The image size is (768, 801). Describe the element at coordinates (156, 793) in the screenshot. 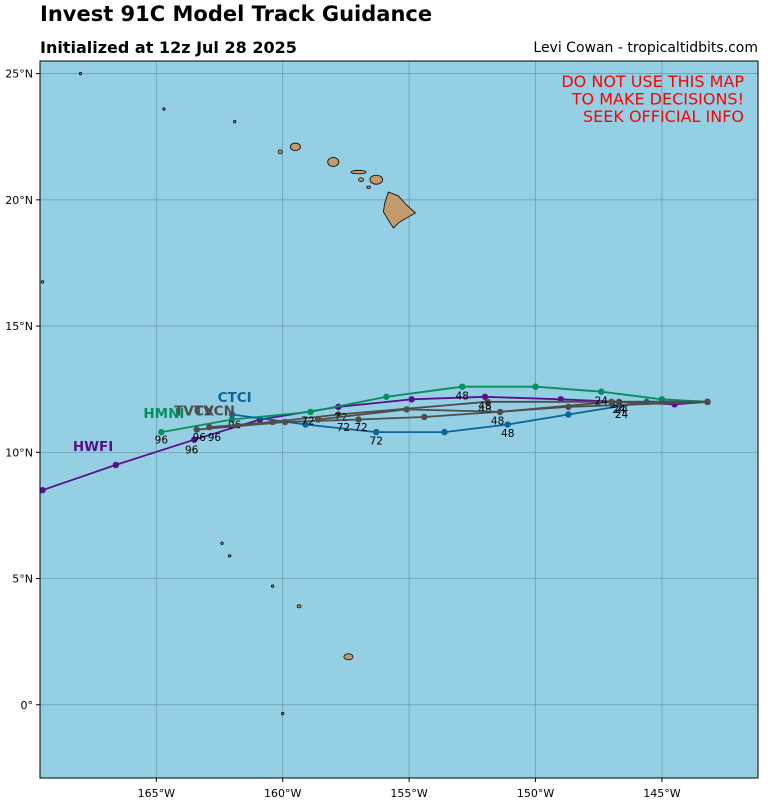

I see `lon-tick-label: 165°W` at that location.